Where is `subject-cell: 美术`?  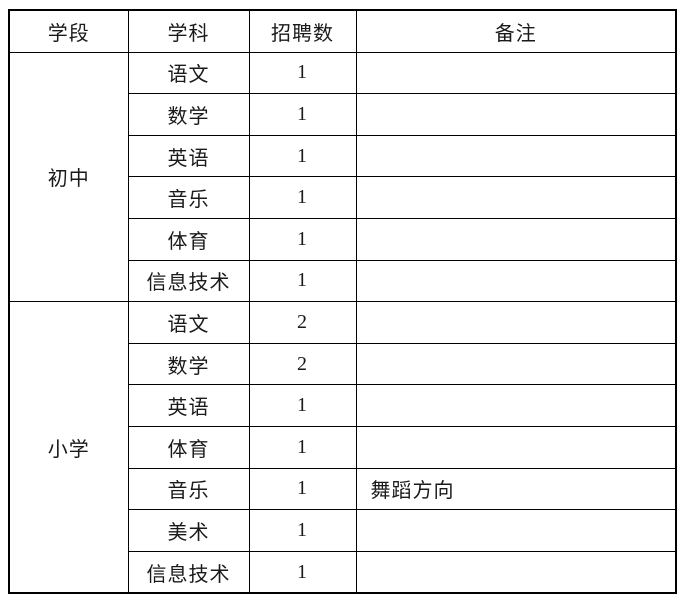 subject-cell: 美术 is located at coordinates (188, 530).